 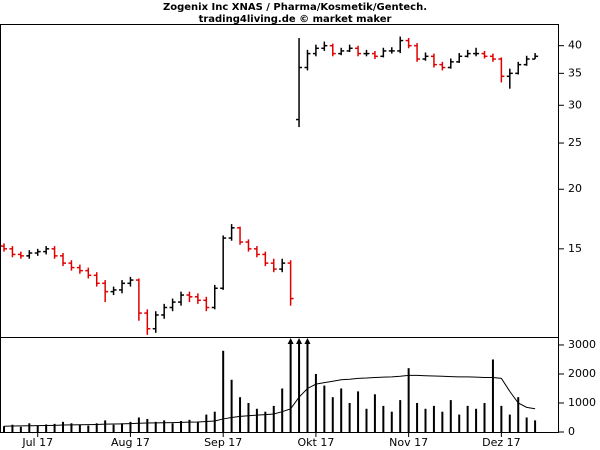 I want to click on y-tick-label: 20, so click(x=575, y=188).